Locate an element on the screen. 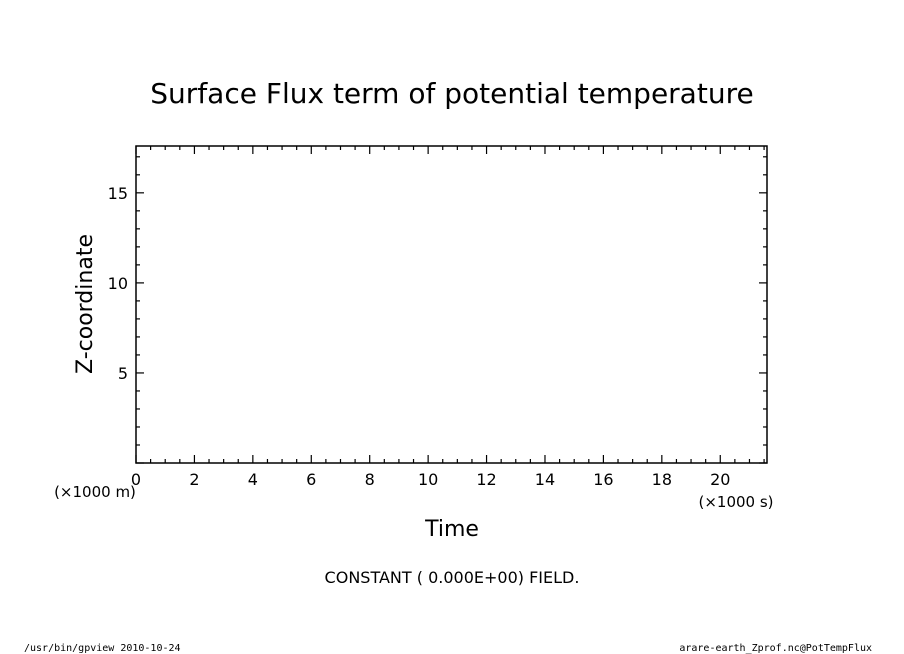 The height and width of the screenshot is (654, 904). x-tick-label: 16 is located at coordinates (603, 479).